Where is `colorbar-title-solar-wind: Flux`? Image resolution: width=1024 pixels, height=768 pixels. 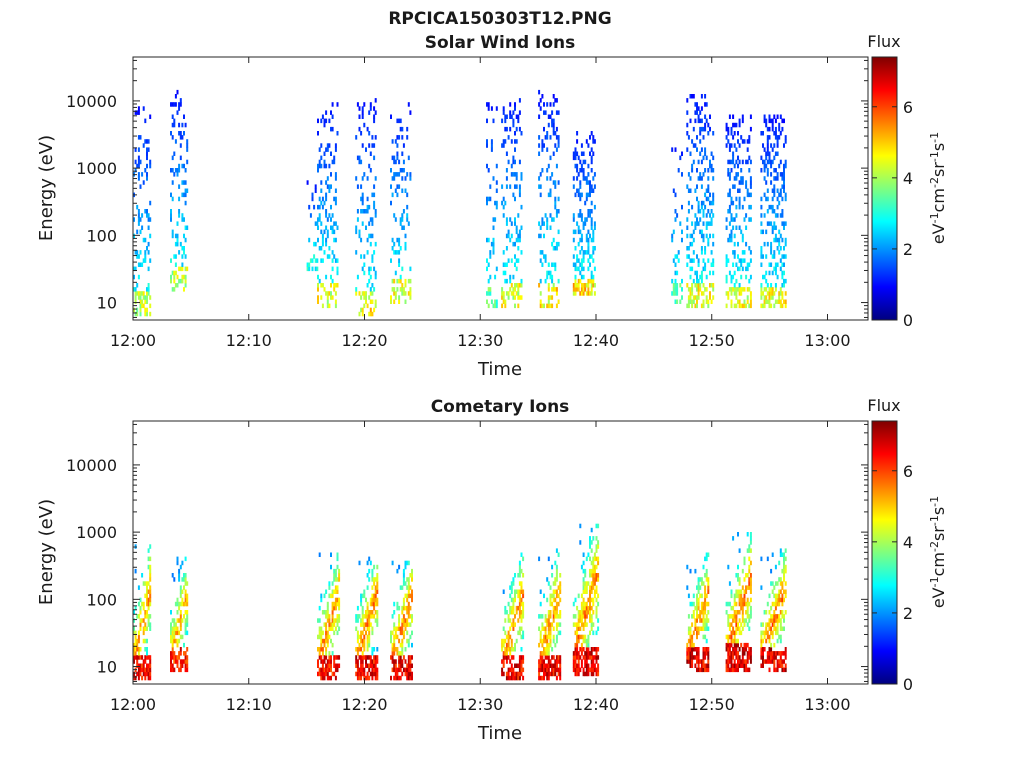 colorbar-title-solar-wind: Flux is located at coordinates (883, 41).